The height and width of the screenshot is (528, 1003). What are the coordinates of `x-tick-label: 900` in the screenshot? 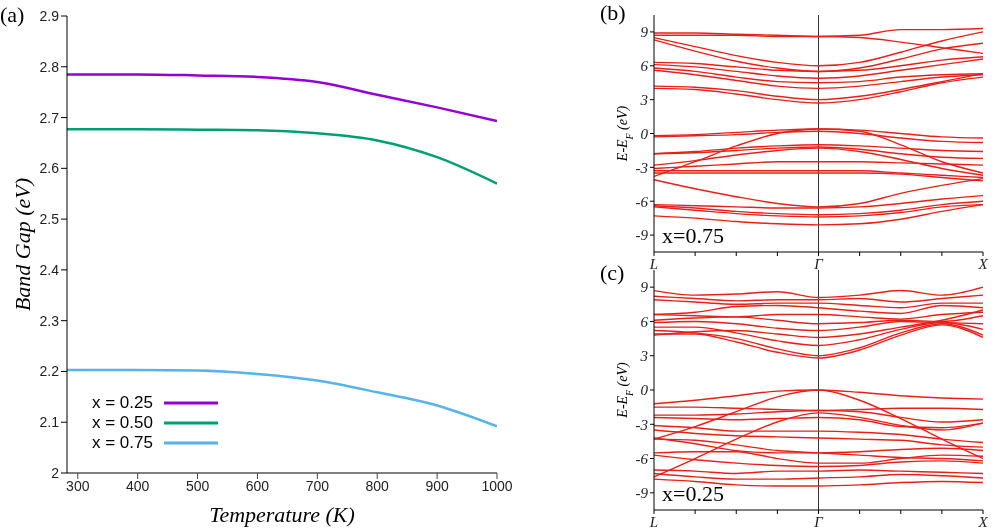 It's located at (437, 485).